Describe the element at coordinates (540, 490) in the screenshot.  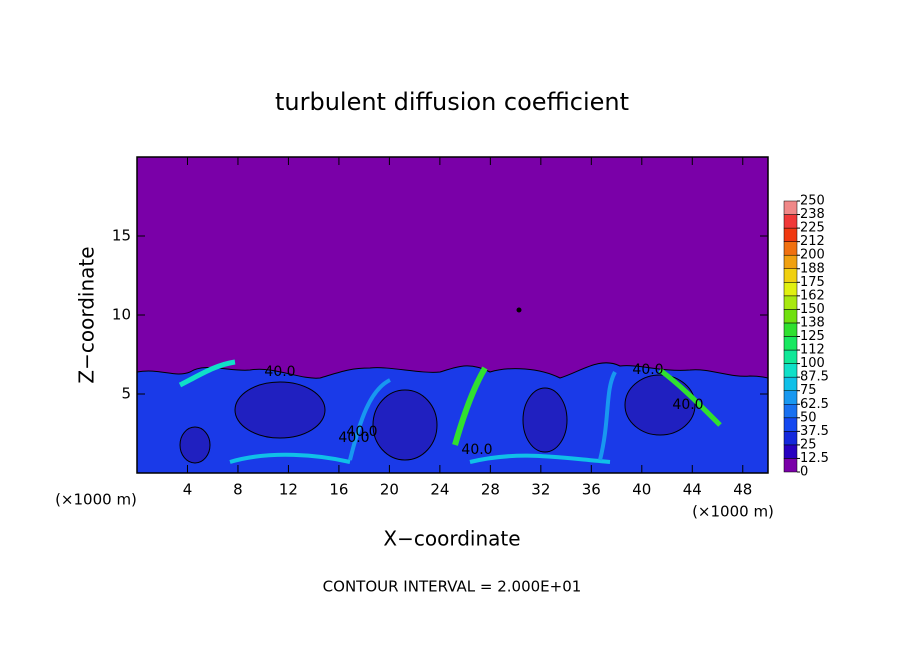
I see `x-tick-label: 32` at that location.